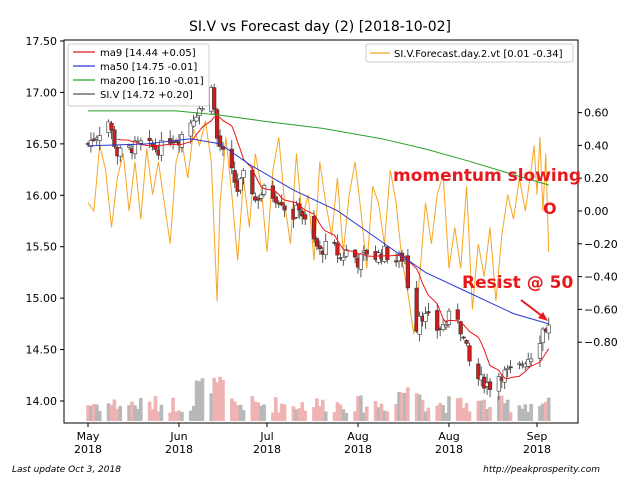  I want to click on y-right-tick-label: −0.20, so click(601, 244).